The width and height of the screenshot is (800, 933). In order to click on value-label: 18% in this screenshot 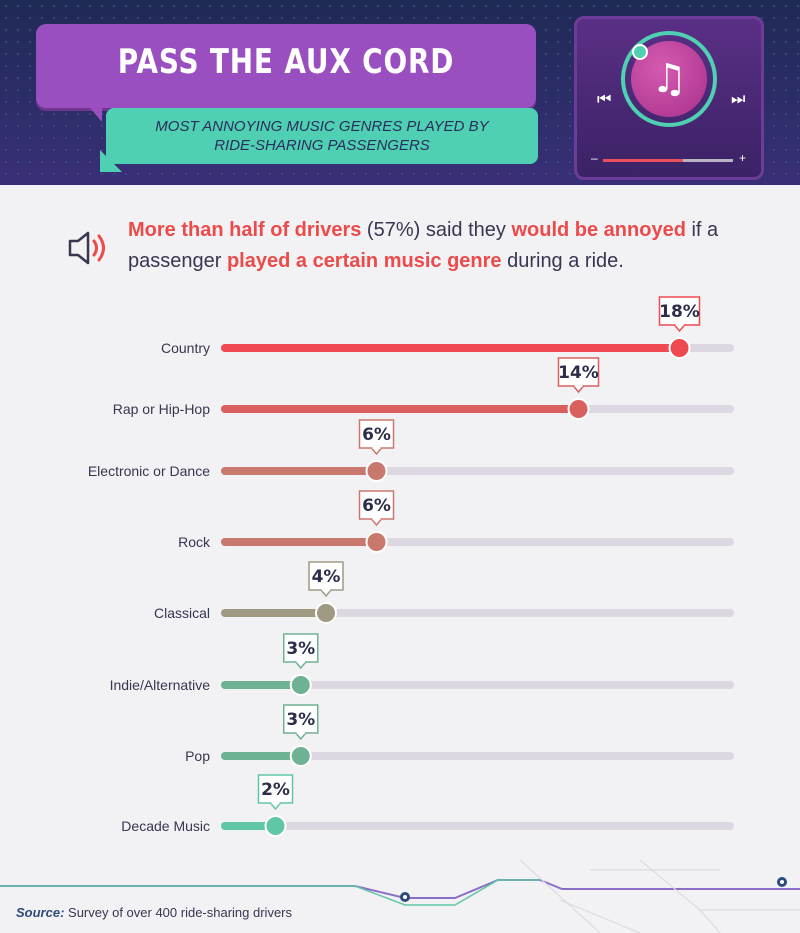, I will do `click(679, 312)`.